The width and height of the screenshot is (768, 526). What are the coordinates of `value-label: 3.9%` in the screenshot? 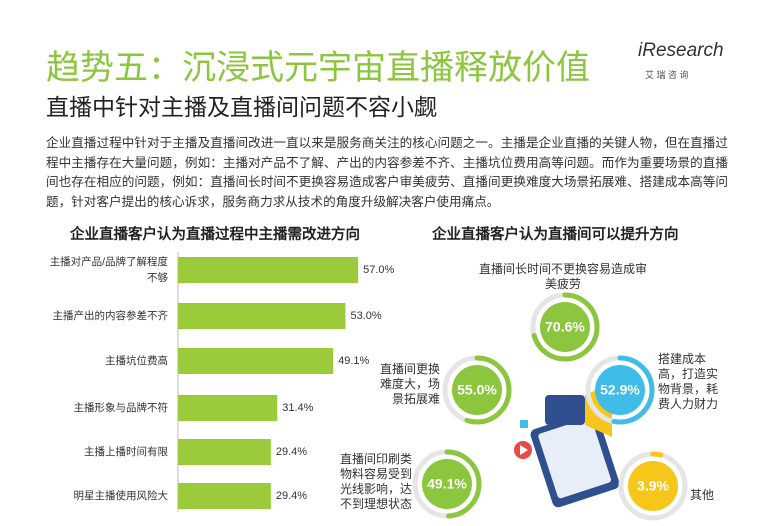 It's located at (653, 486).